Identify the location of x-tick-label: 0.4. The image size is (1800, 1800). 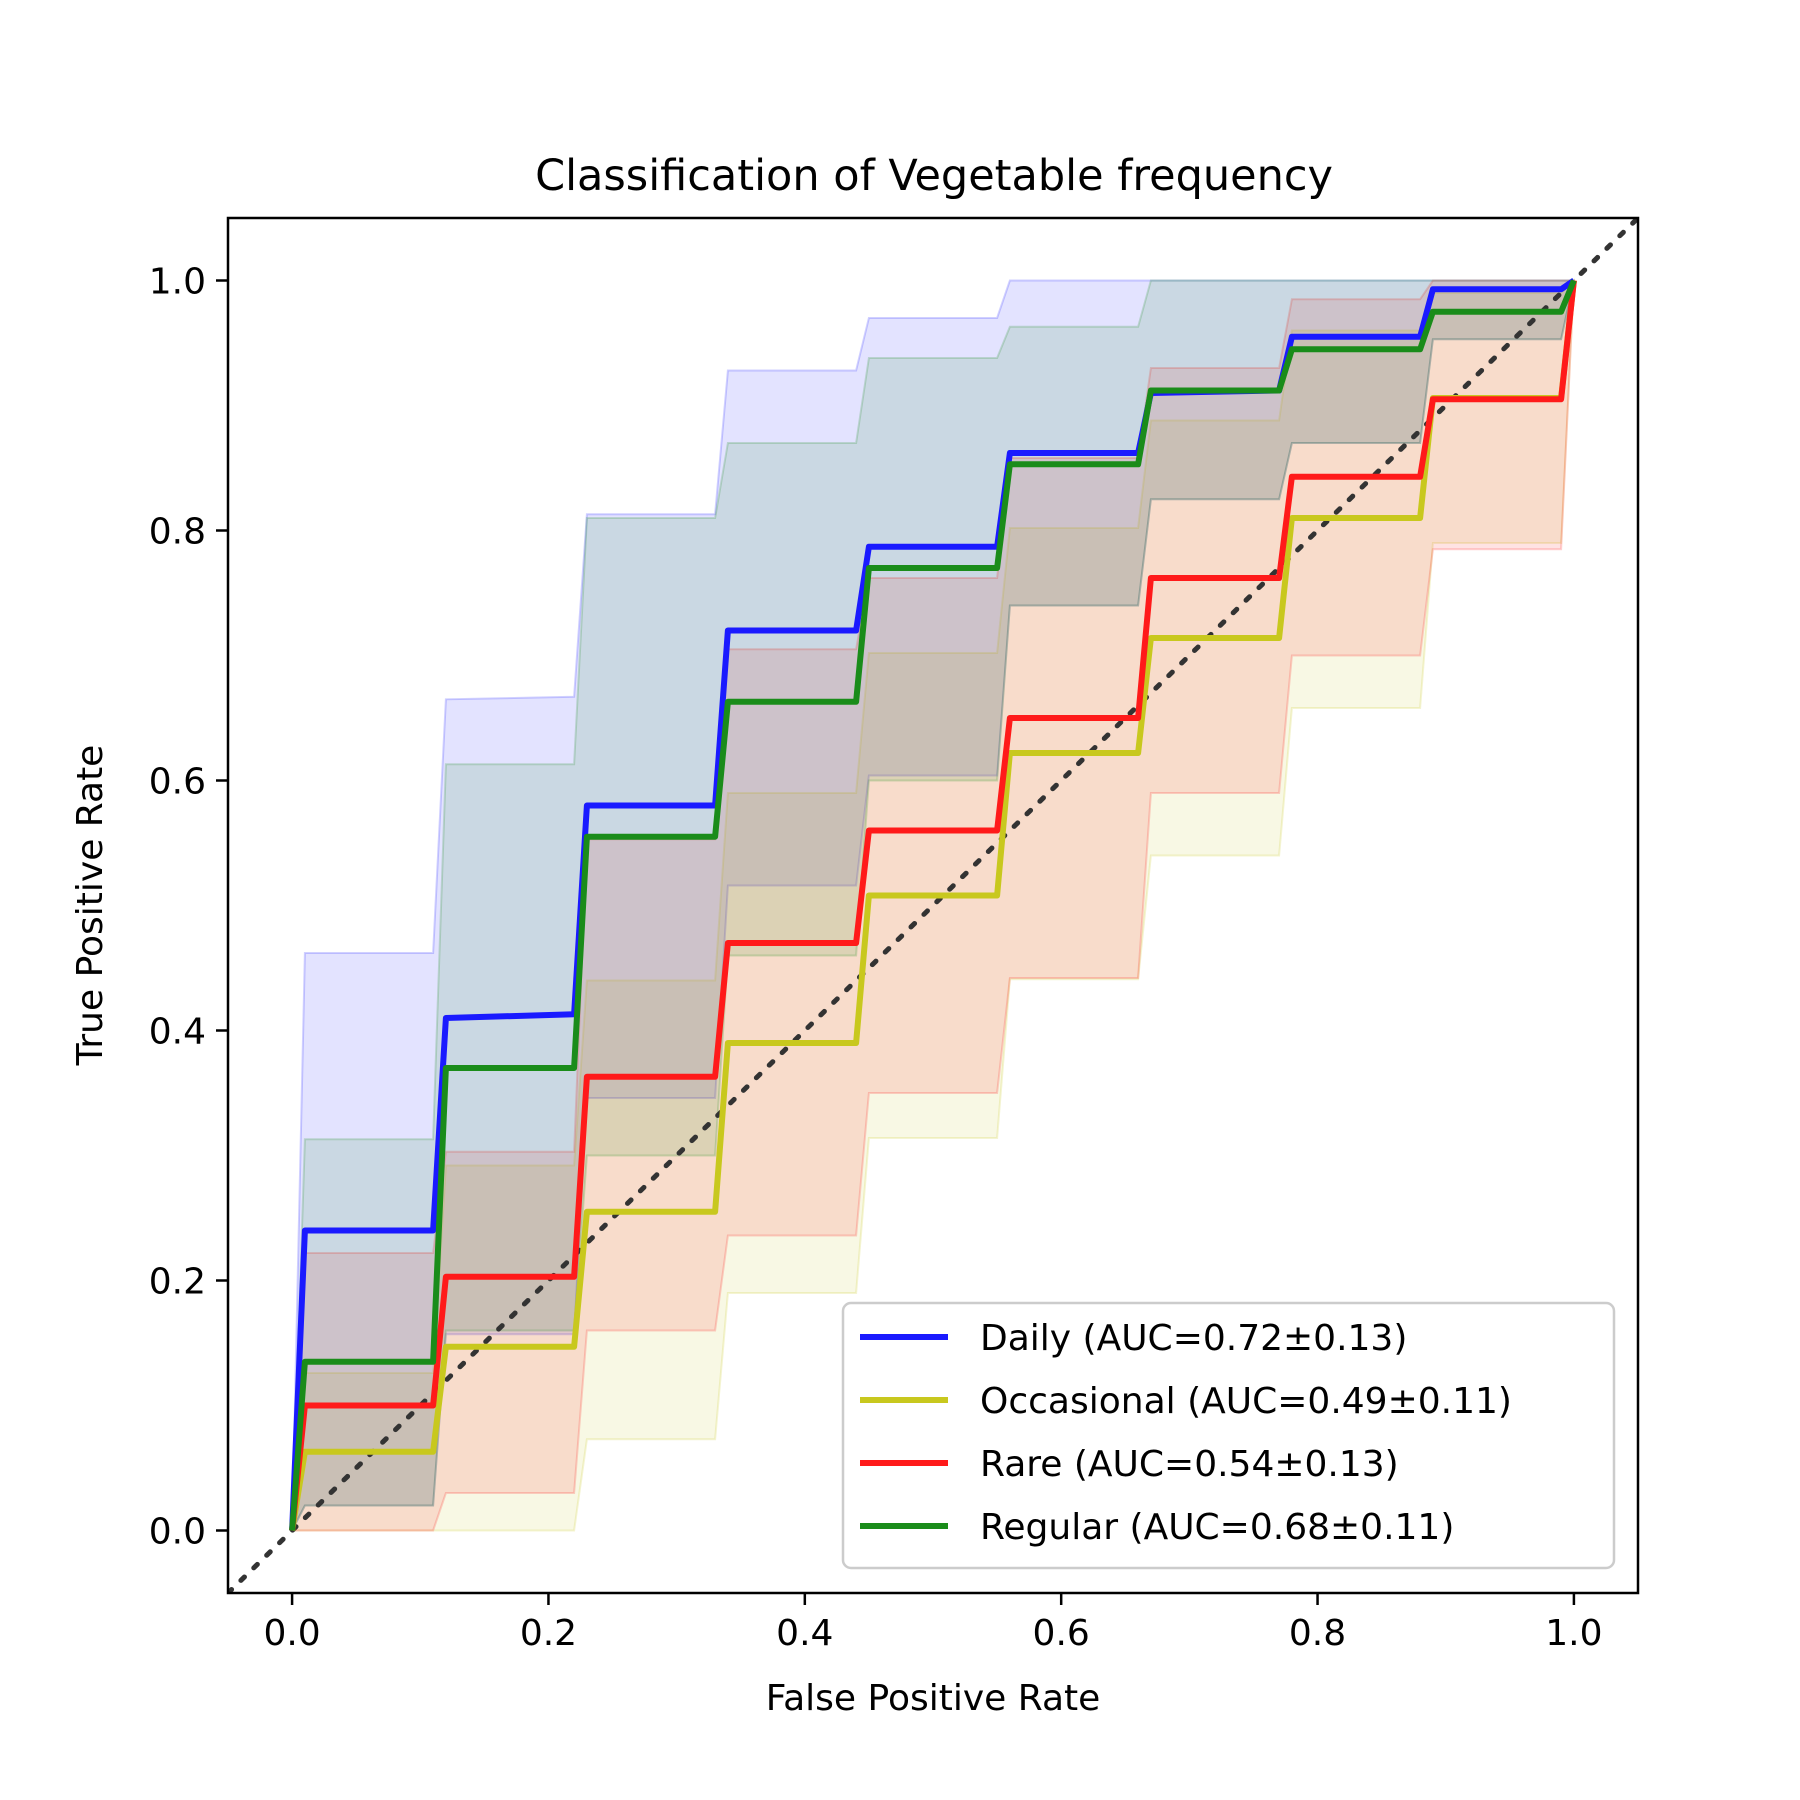
(804, 1633).